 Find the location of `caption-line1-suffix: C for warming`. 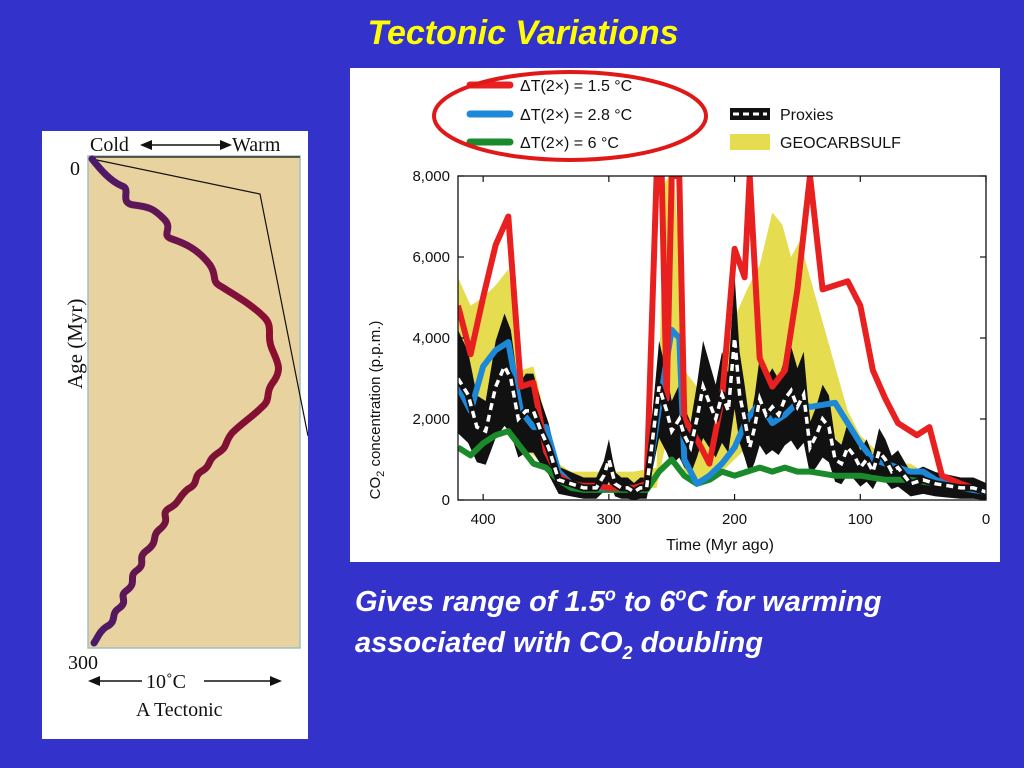

caption-line1-suffix: C for warming is located at coordinates (784, 602).